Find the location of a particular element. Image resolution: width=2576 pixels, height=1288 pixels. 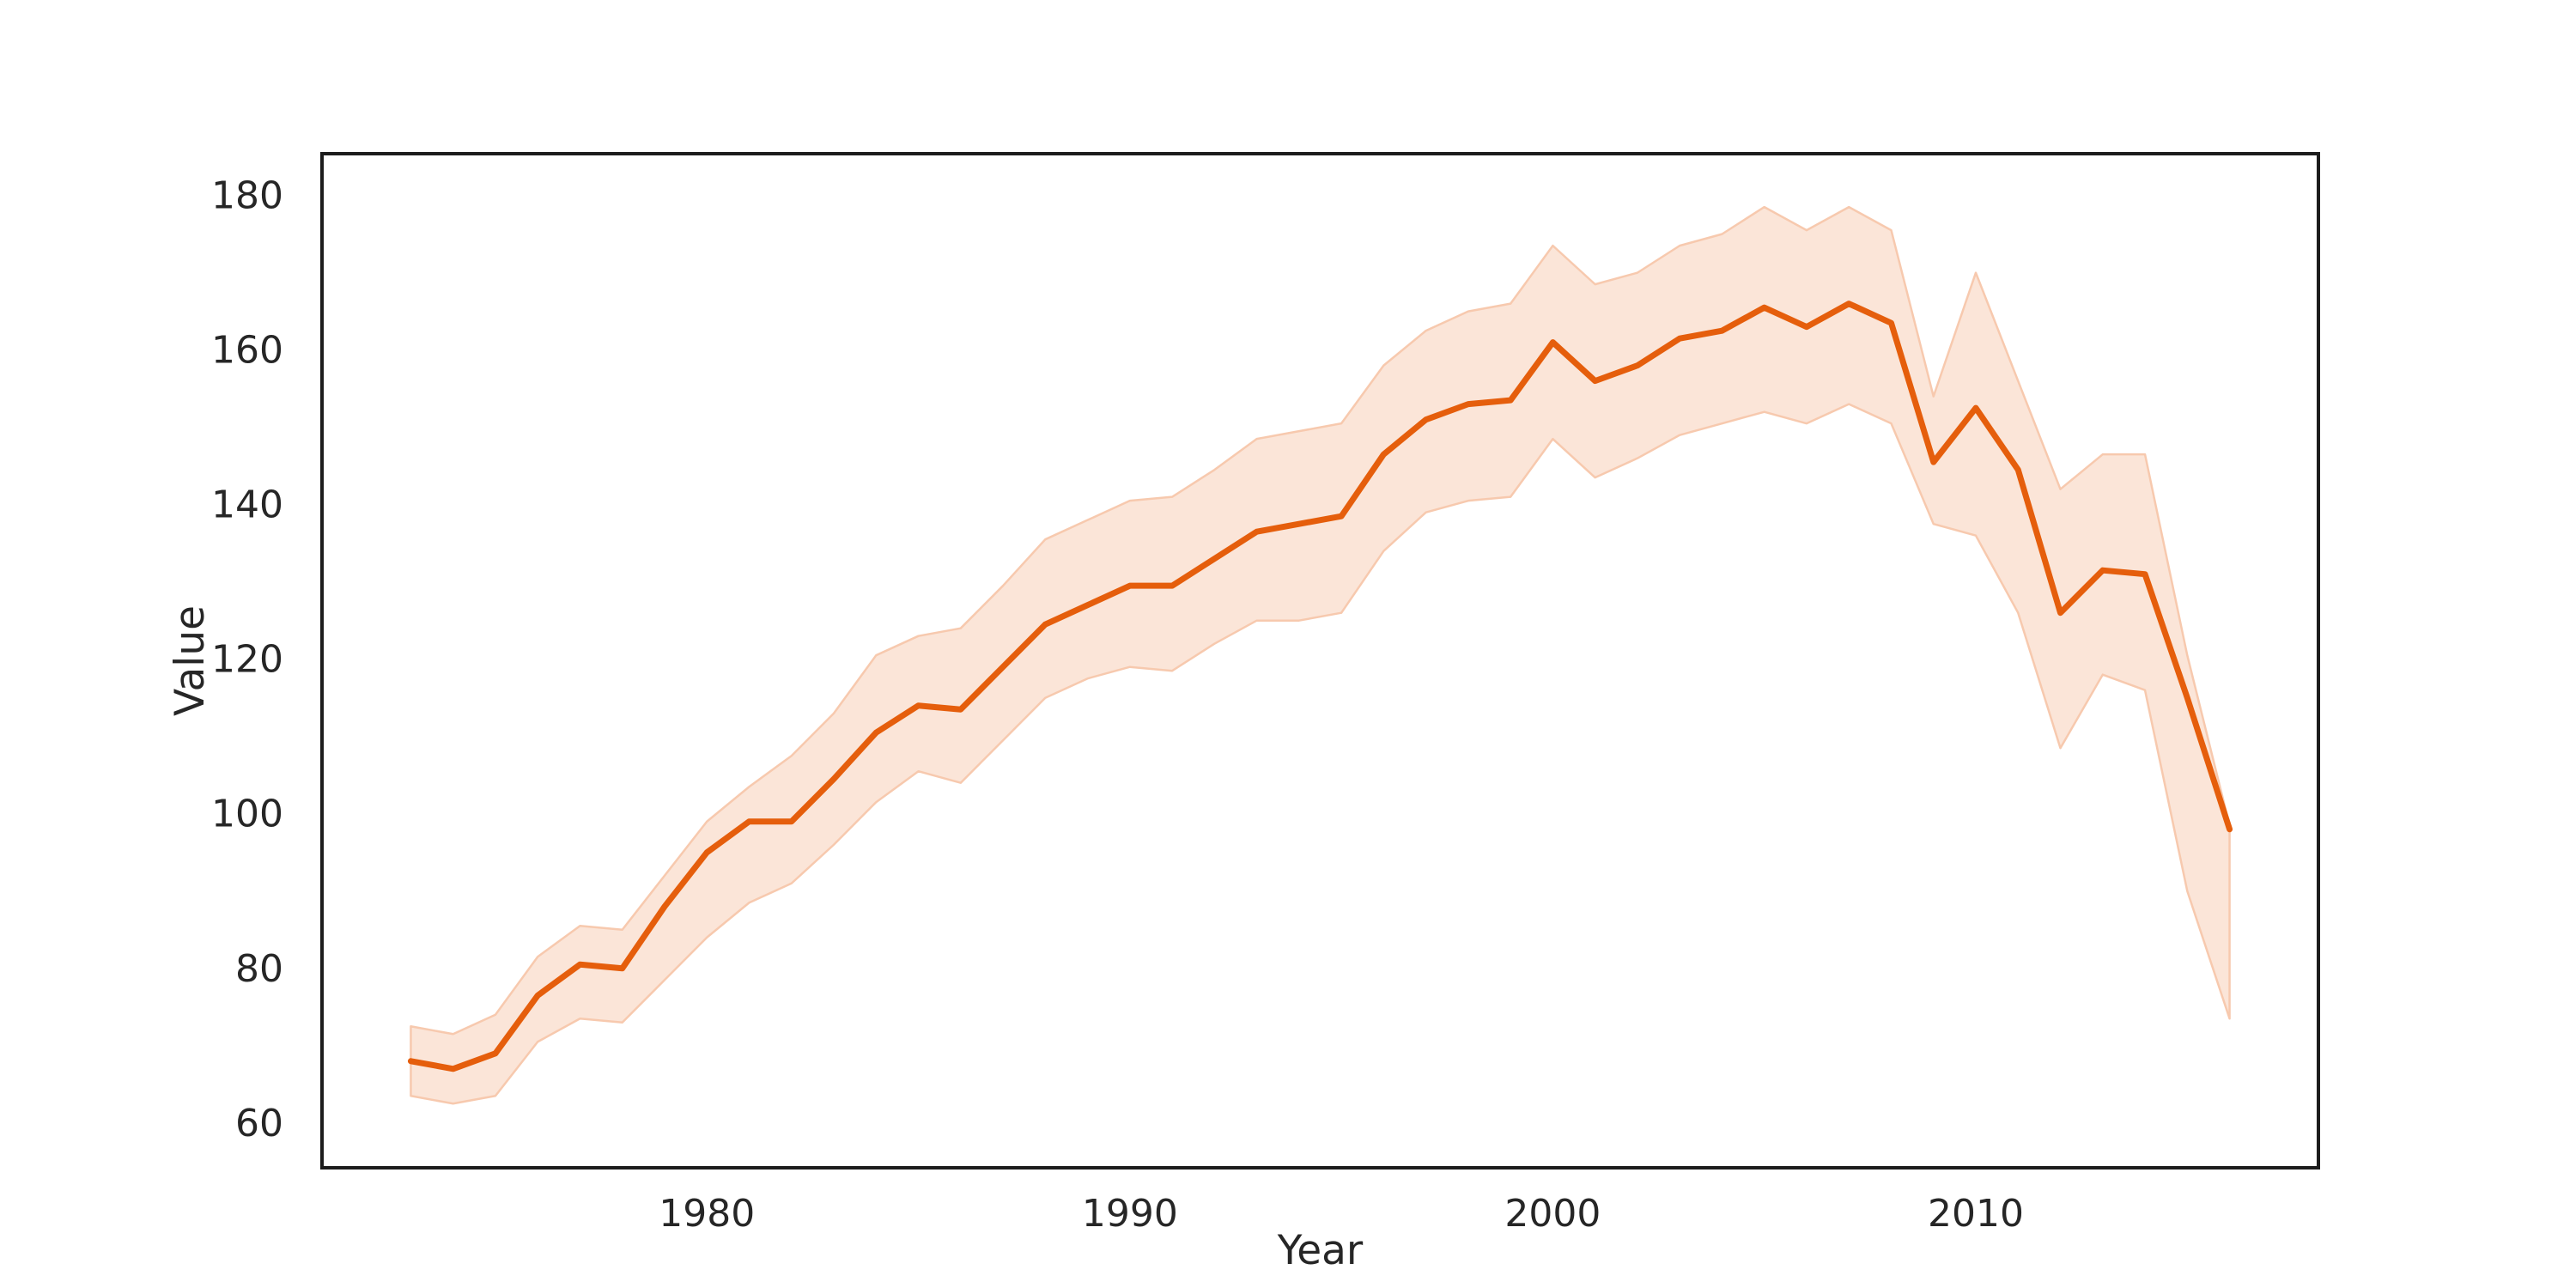

x-tick-label: 2010 is located at coordinates (1976, 1214).